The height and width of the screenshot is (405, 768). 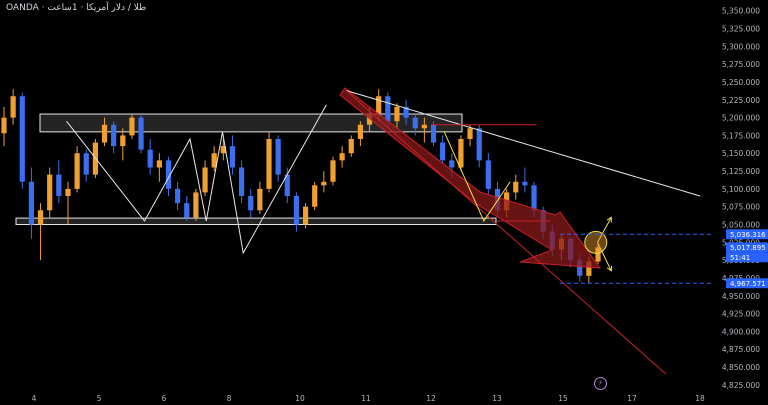 I want to click on x-tick-label: 4, so click(x=34, y=398).